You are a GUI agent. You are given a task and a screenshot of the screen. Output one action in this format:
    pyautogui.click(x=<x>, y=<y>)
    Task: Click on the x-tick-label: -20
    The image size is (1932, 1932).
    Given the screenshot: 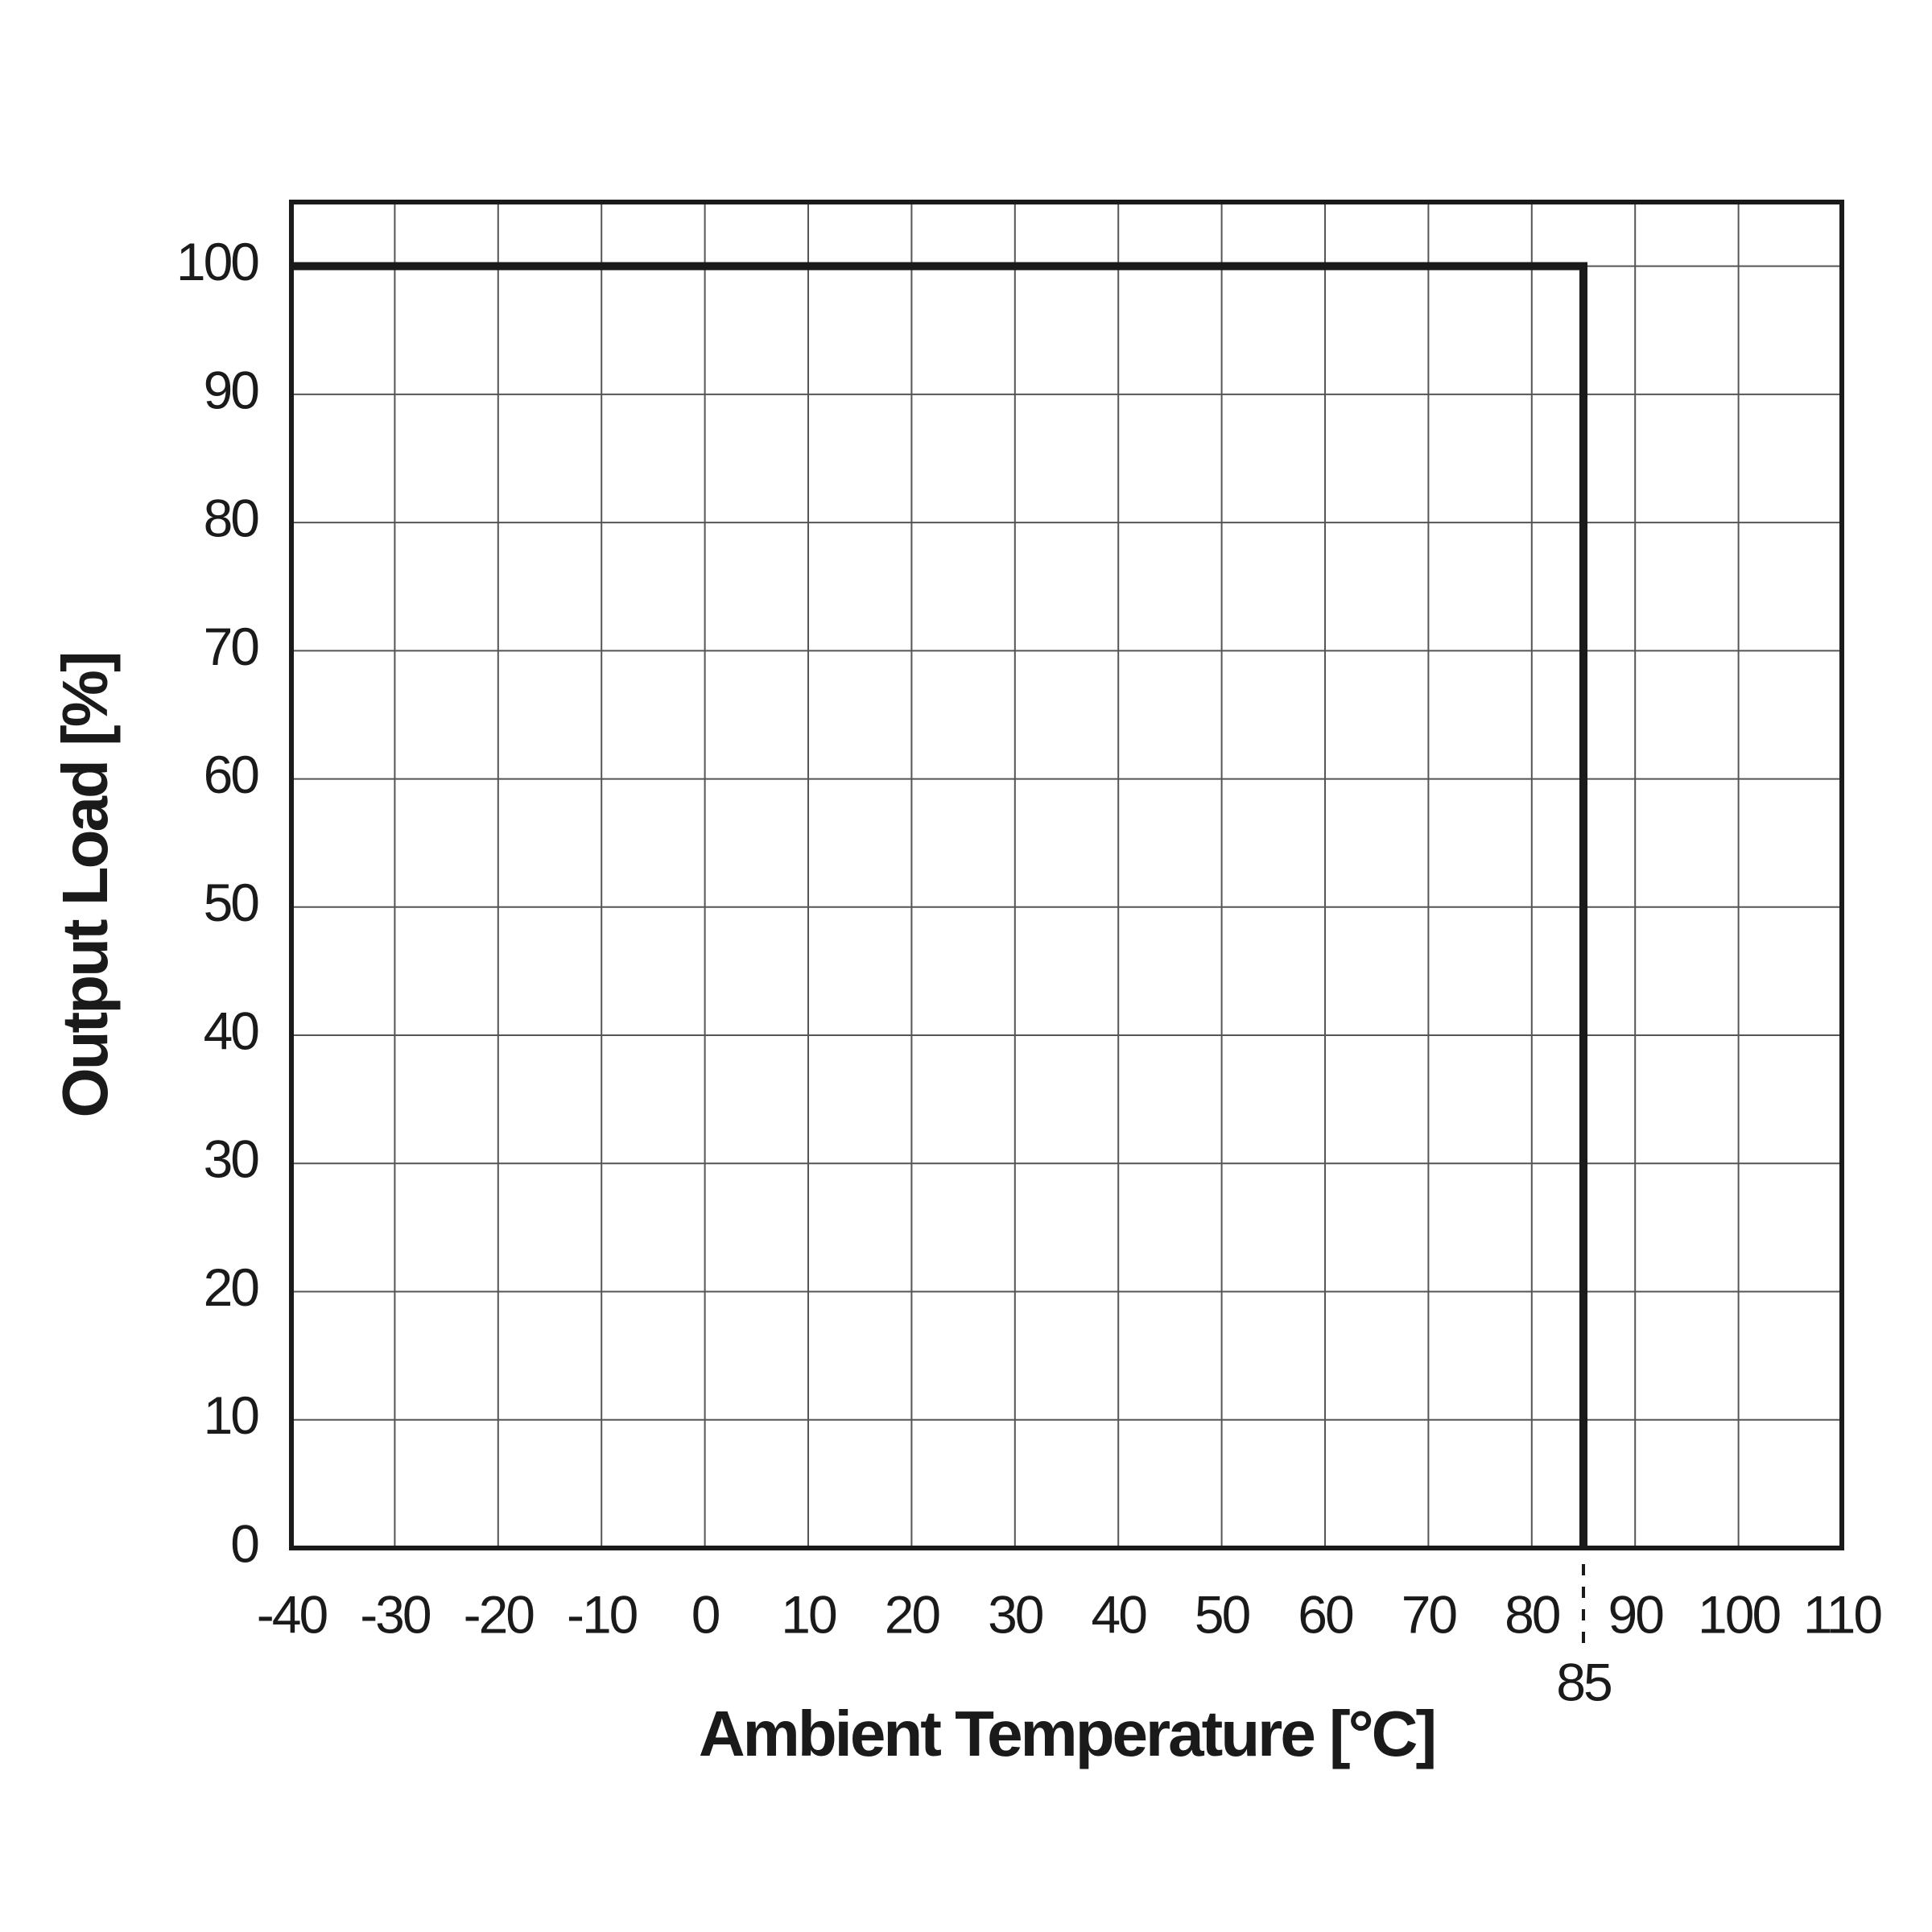 What is the action you would take?
    pyautogui.click(x=499, y=1614)
    